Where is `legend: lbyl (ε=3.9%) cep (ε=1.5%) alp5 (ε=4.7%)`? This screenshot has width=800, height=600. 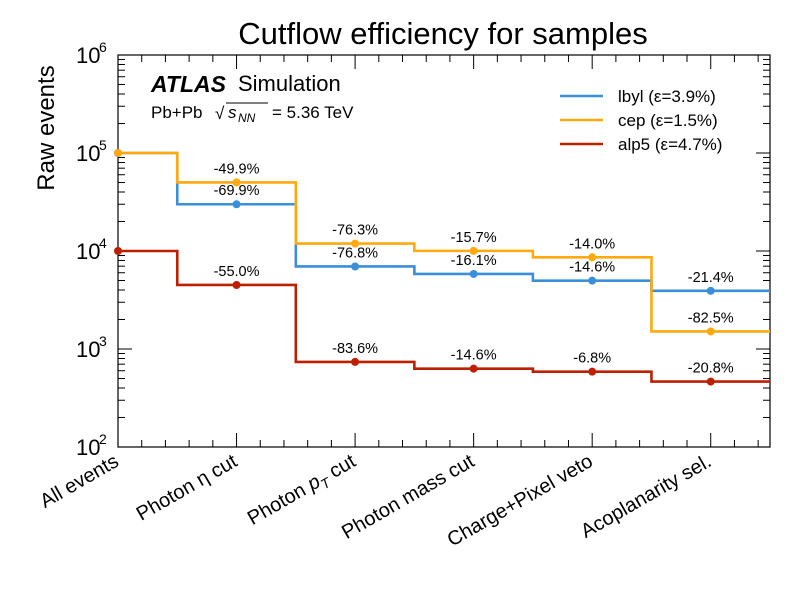 legend: lbyl (ε=3.9%) cep (ε=1.5%) alp5 (ε=4.7%) is located at coordinates (641, 120).